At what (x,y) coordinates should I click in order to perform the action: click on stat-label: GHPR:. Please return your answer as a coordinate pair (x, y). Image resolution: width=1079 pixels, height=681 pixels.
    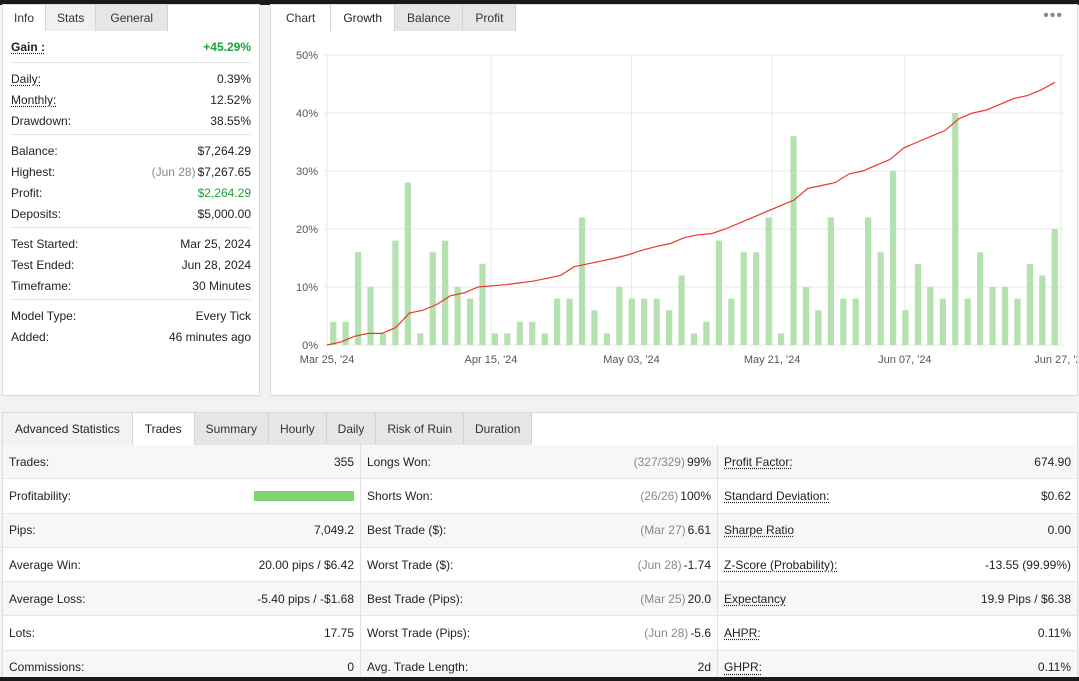
    Looking at the image, I should click on (743, 667).